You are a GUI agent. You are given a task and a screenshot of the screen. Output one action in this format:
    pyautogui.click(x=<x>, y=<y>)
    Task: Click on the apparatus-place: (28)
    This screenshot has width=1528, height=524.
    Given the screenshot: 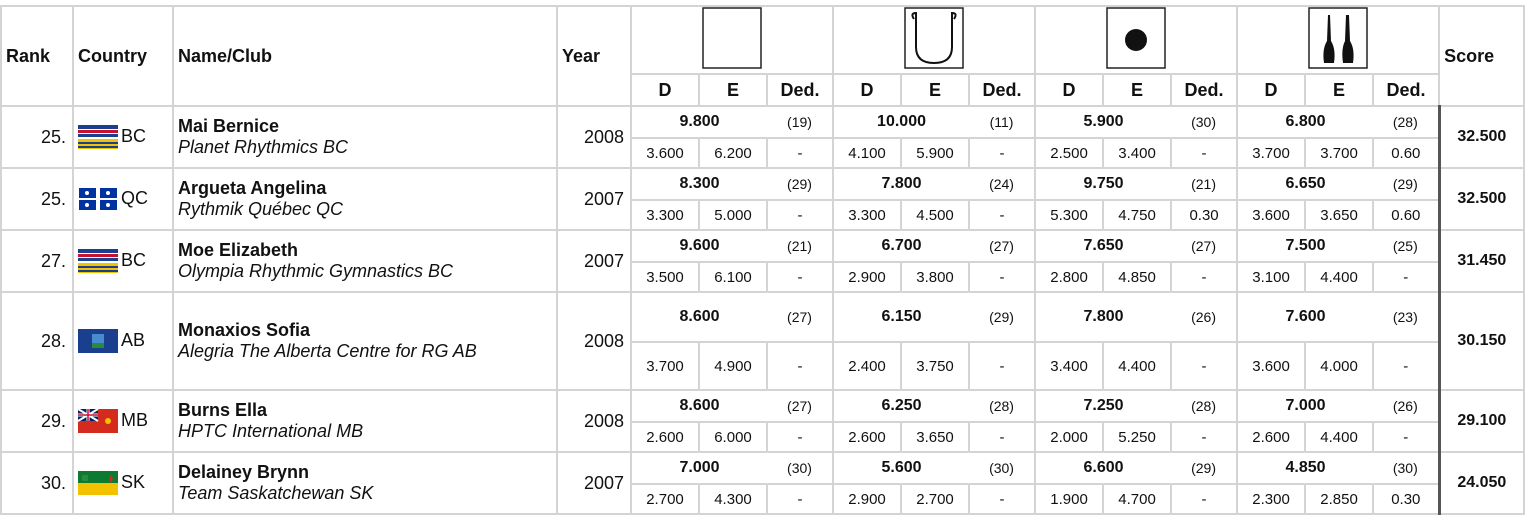 What is the action you would take?
    pyautogui.click(x=1407, y=122)
    